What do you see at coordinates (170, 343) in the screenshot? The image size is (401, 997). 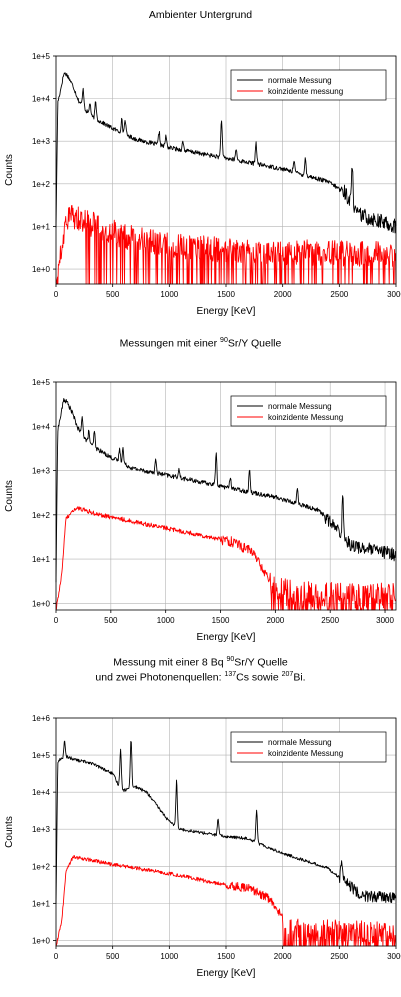 I see `chart2-title-prefix: Messungen mit einer` at bounding box center [170, 343].